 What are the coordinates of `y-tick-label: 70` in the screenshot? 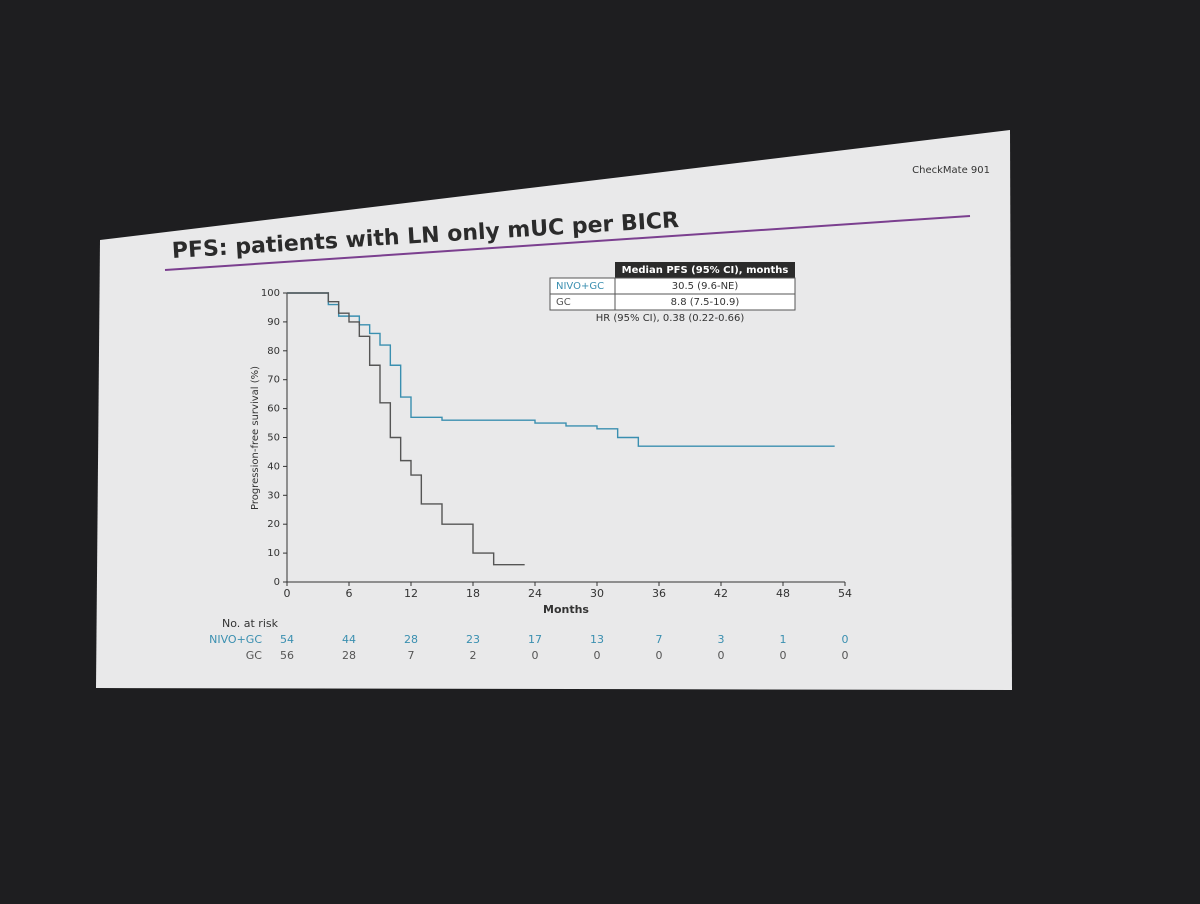 It's located at (273, 380).